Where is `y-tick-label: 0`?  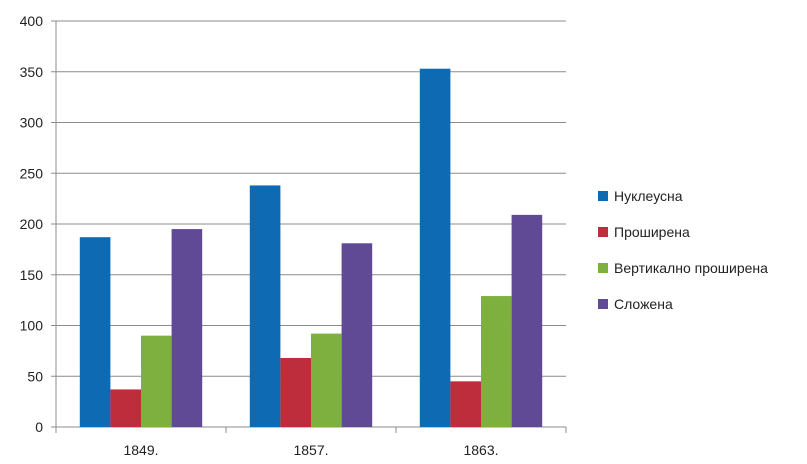 y-tick-label: 0 is located at coordinates (39, 427).